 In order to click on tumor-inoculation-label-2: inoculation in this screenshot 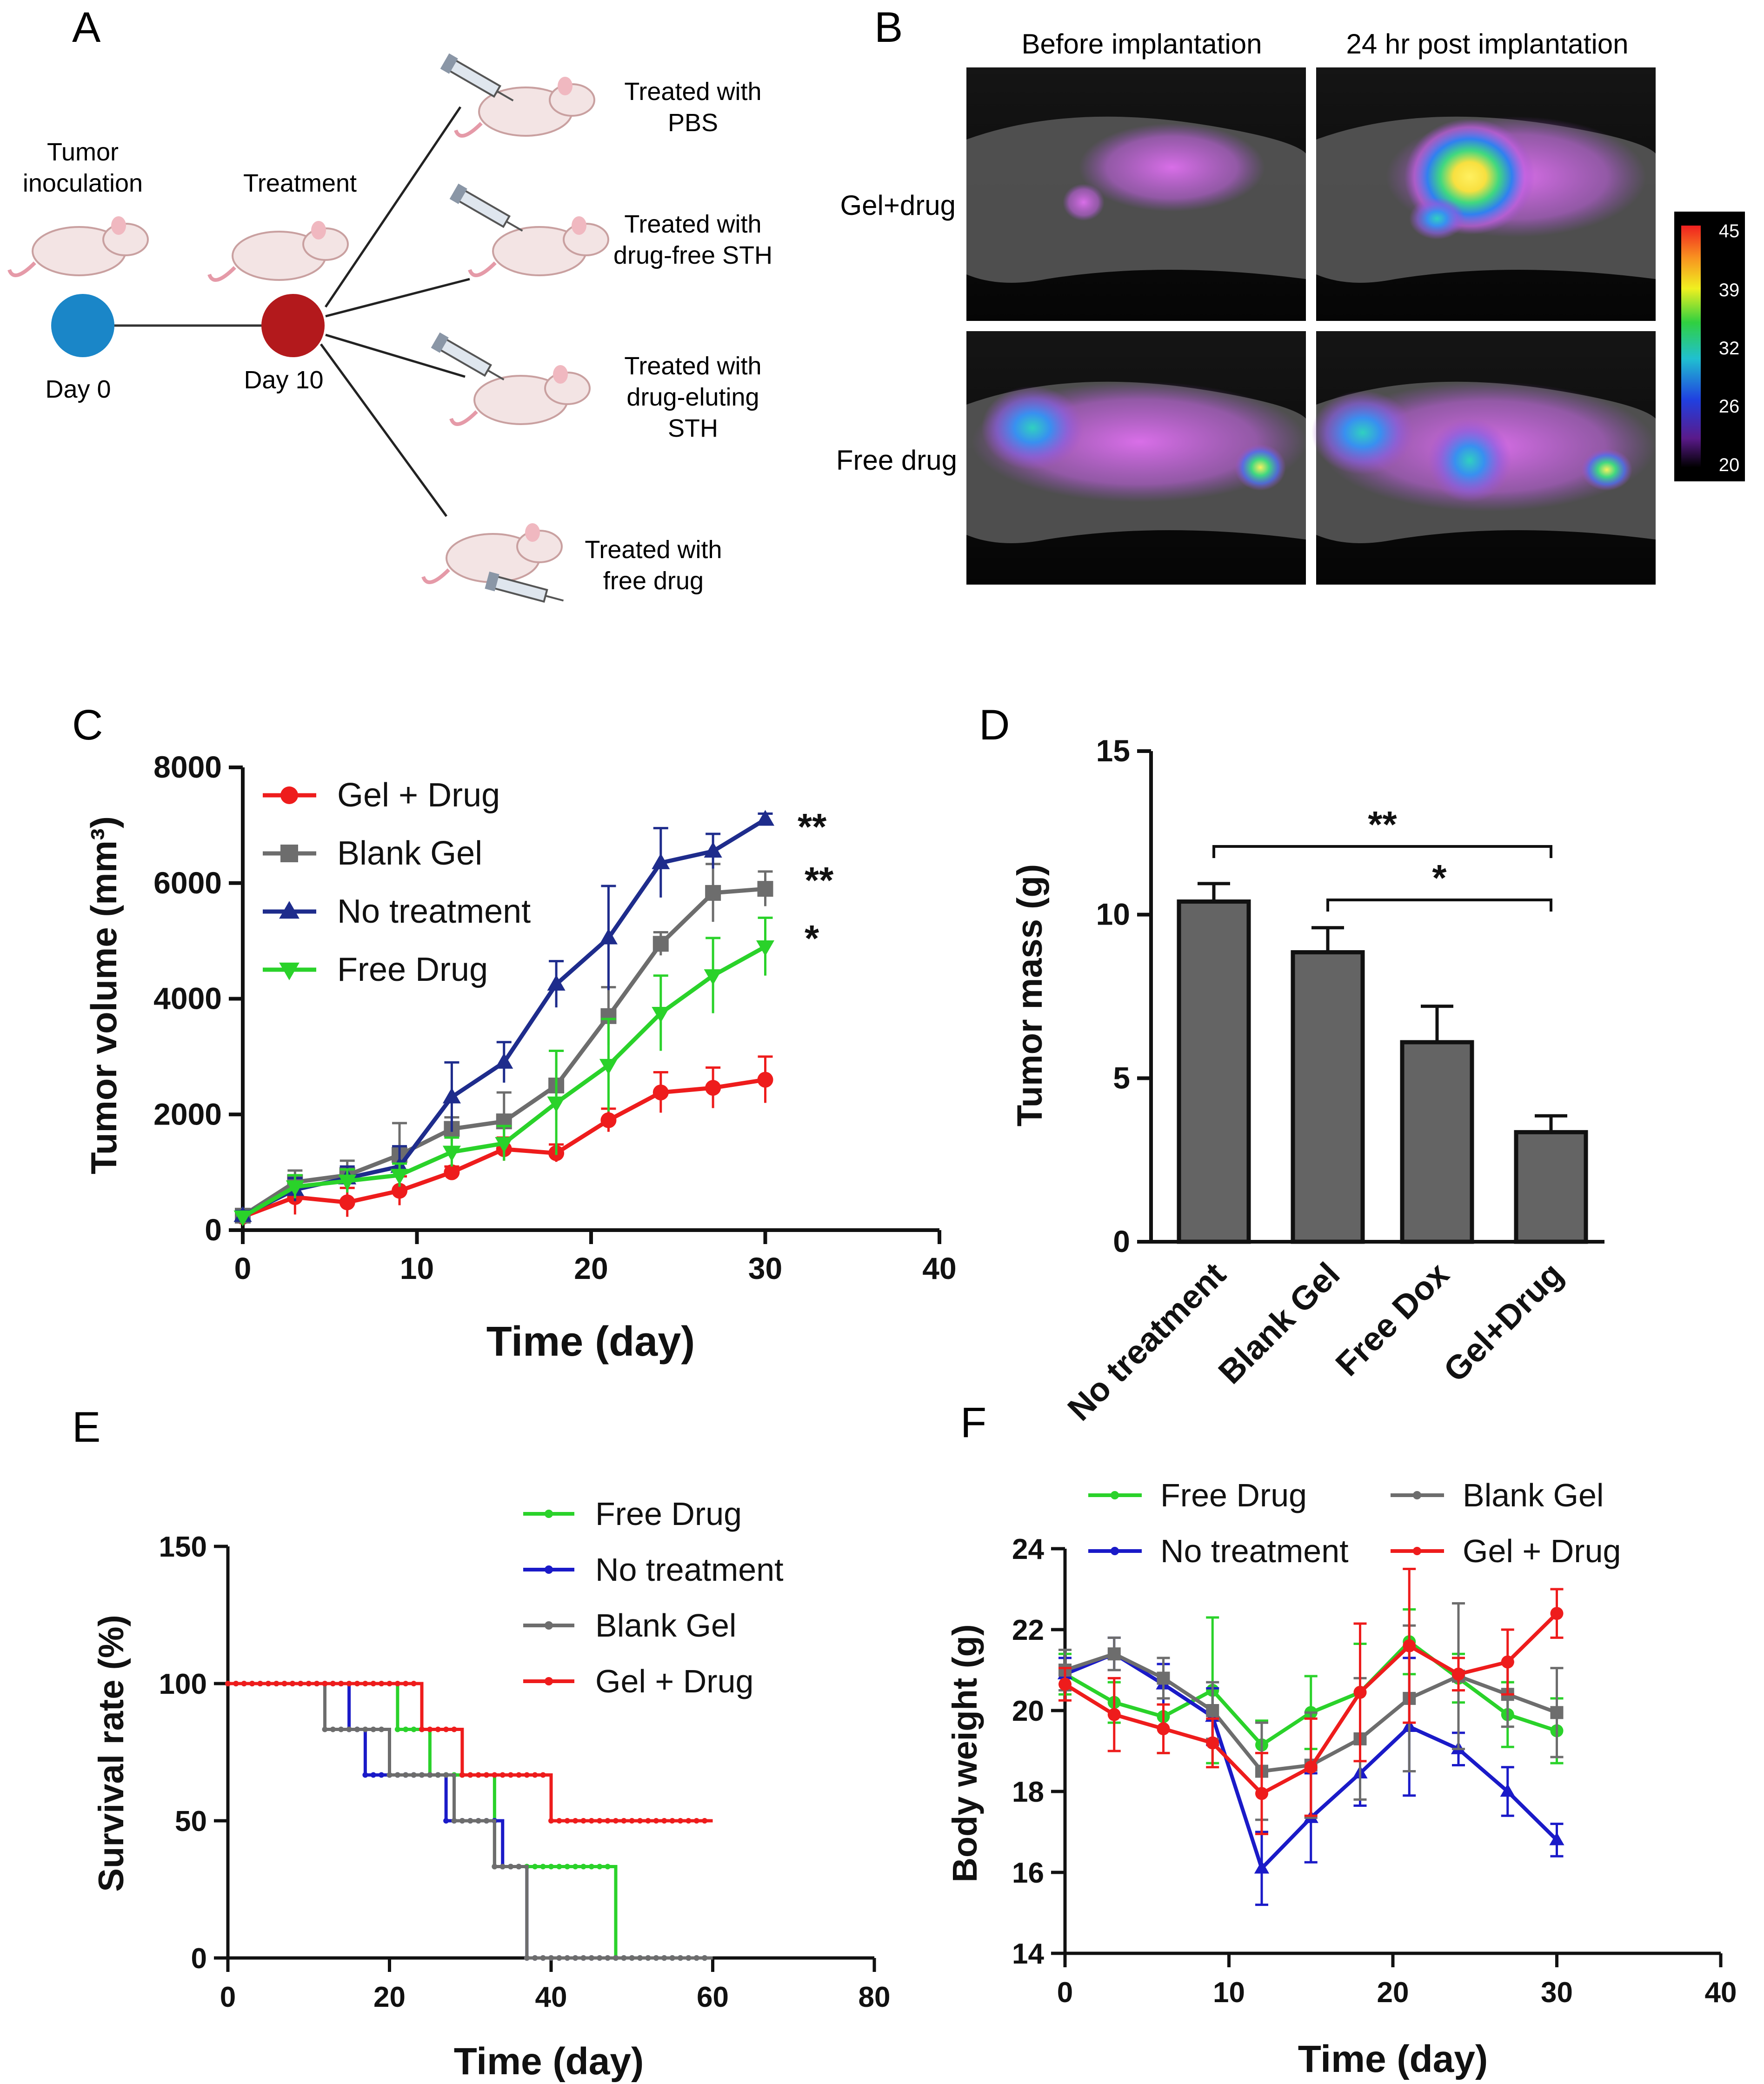, I will do `click(83, 183)`.